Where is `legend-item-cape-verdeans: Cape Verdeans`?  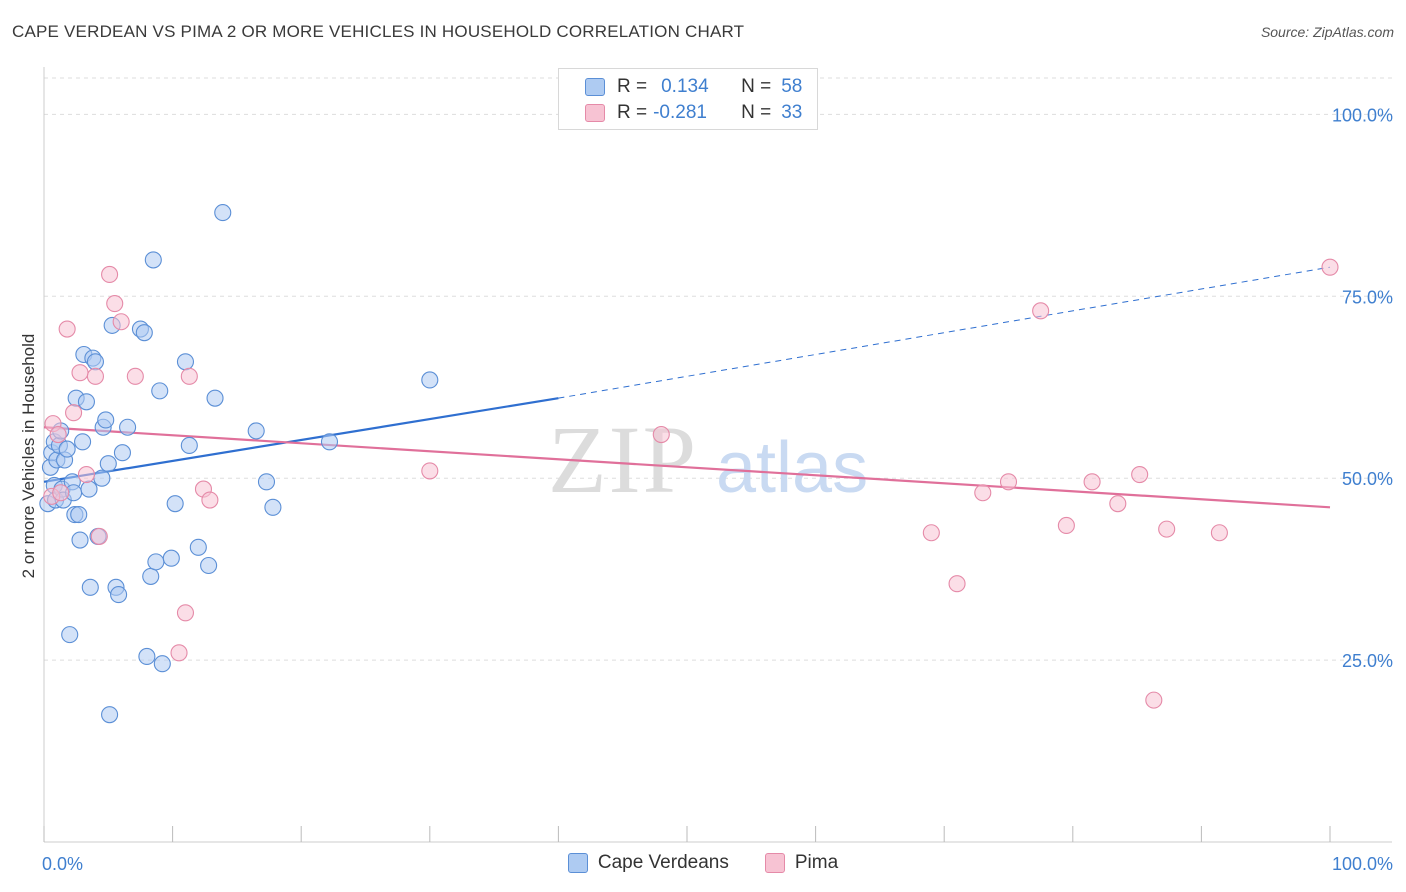
legend-item-cape-verdeans: Cape Verdeans is located at coordinates (648, 863).